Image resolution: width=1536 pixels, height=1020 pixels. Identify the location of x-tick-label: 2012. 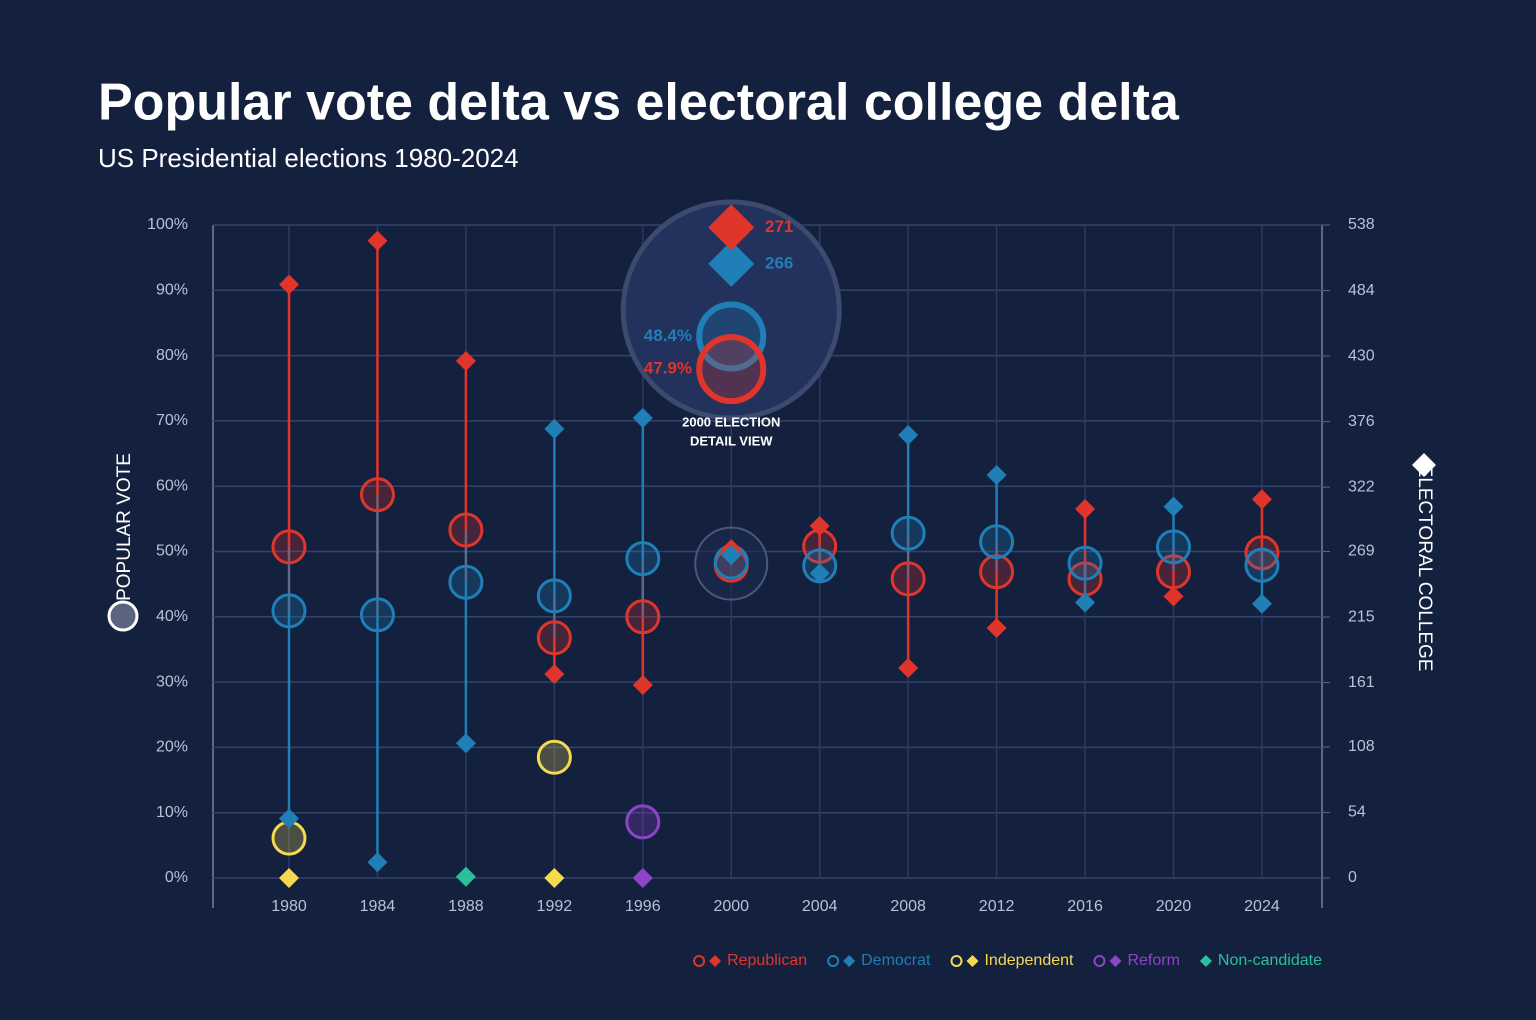
(997, 906).